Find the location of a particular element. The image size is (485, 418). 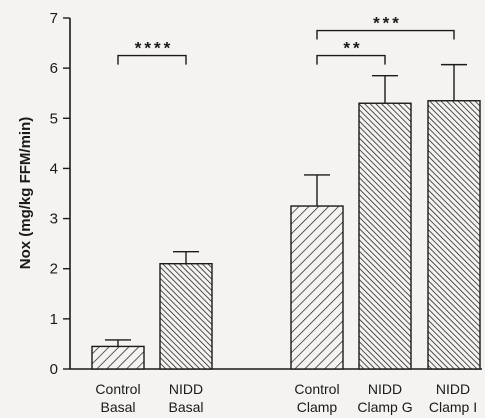

y-tick-label: 6 is located at coordinates (54, 68).